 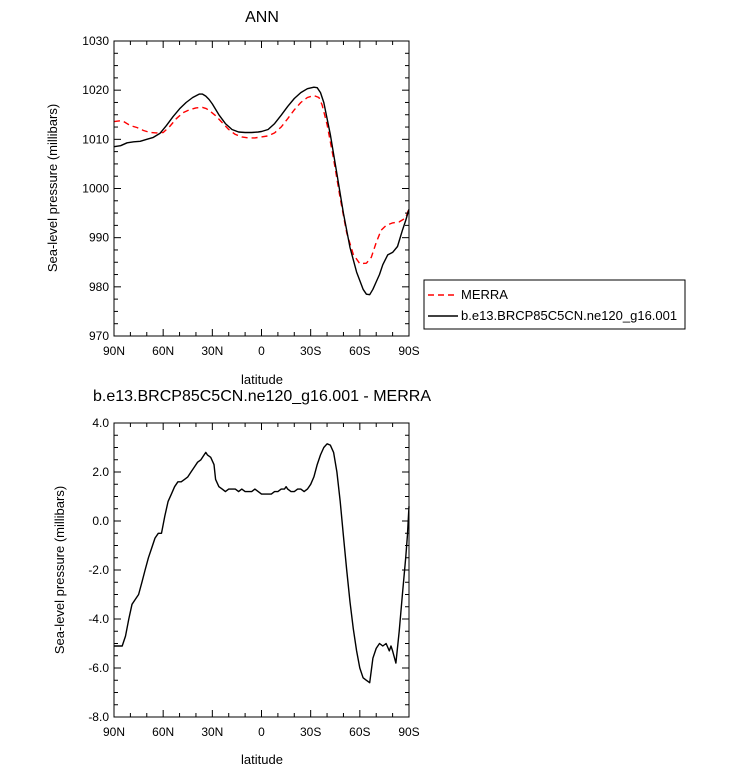 What do you see at coordinates (408, 351) in the screenshot?
I see `top-x-tick-label: 90S` at bounding box center [408, 351].